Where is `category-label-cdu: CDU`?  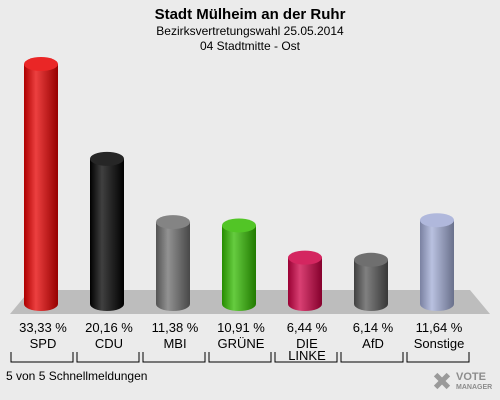
category-label-cdu: CDU is located at coordinates (109, 343).